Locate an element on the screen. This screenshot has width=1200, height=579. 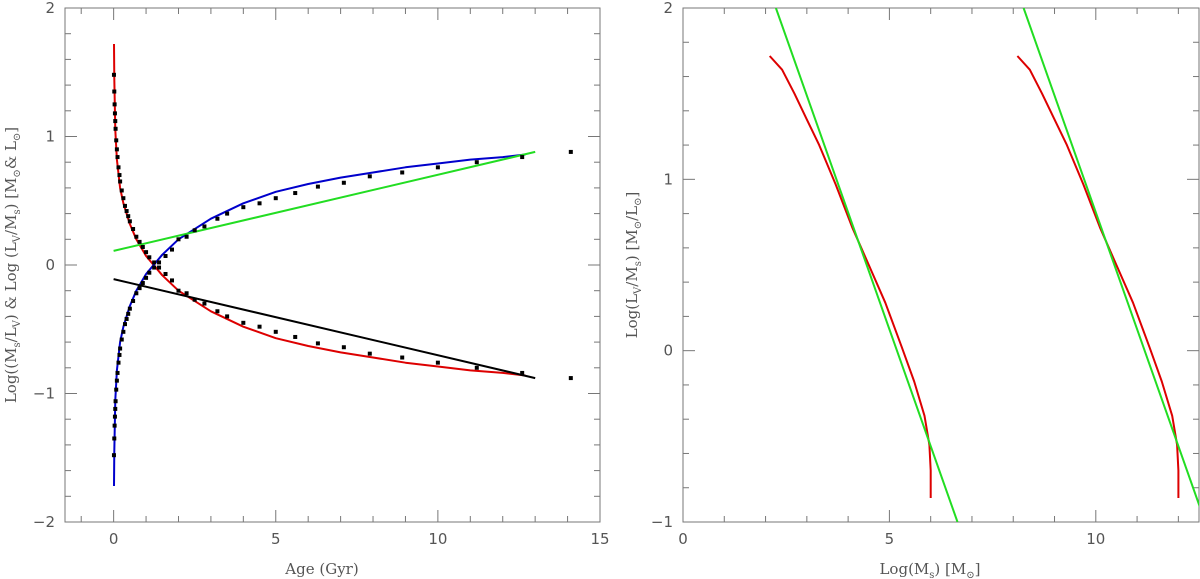
x-axis-label: Log(Ms) [M⊙] is located at coordinates (929, 569).